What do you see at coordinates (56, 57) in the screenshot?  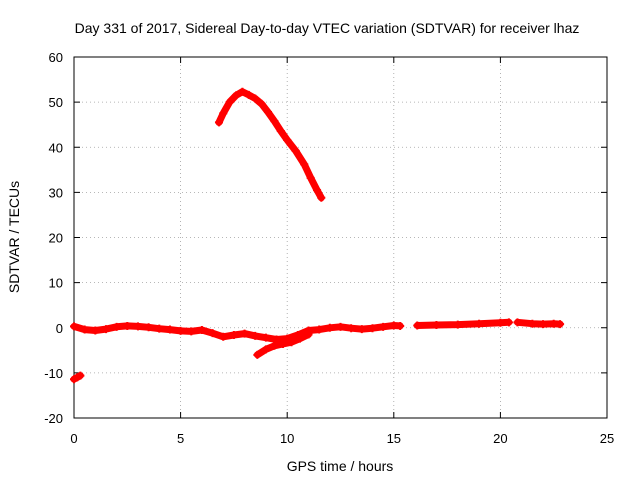 I see `y-tick-label: 60` at bounding box center [56, 57].